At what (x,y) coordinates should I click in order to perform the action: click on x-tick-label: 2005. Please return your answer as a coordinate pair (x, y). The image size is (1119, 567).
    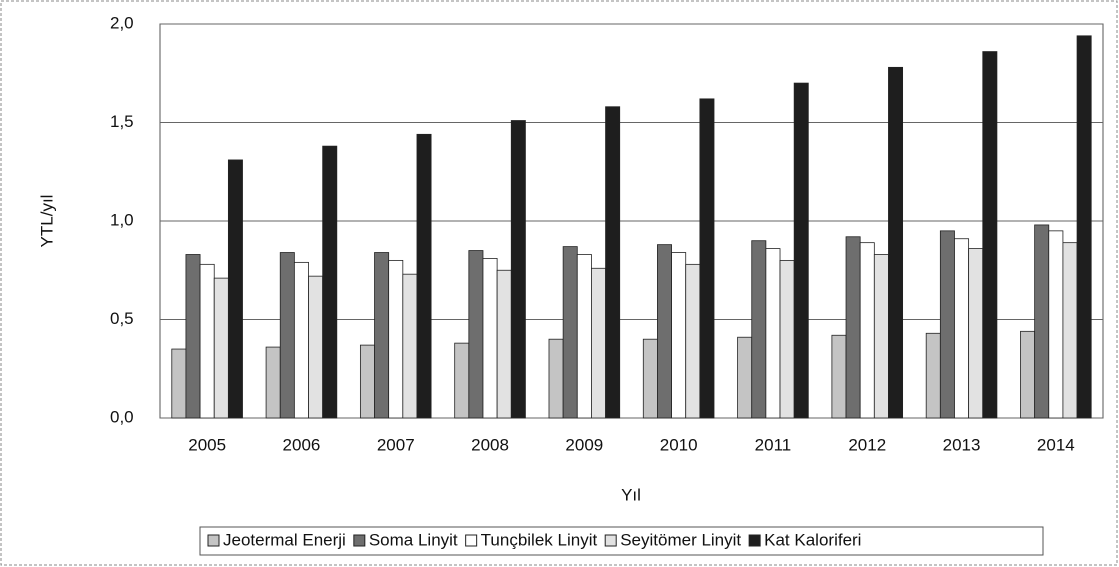
    Looking at the image, I should click on (207, 444).